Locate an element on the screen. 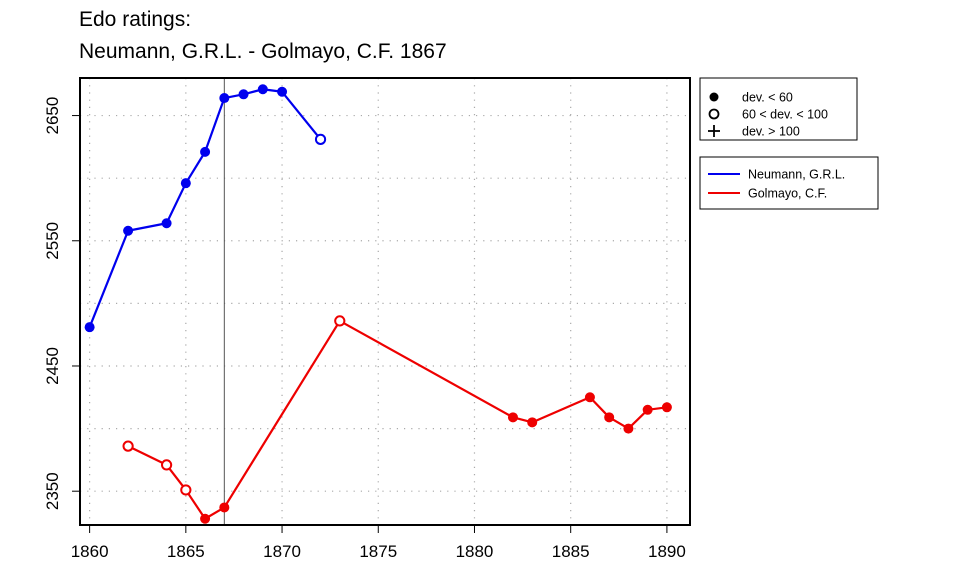 This screenshot has height=576, width=960. x-tick-label: 1865 is located at coordinates (186, 551).